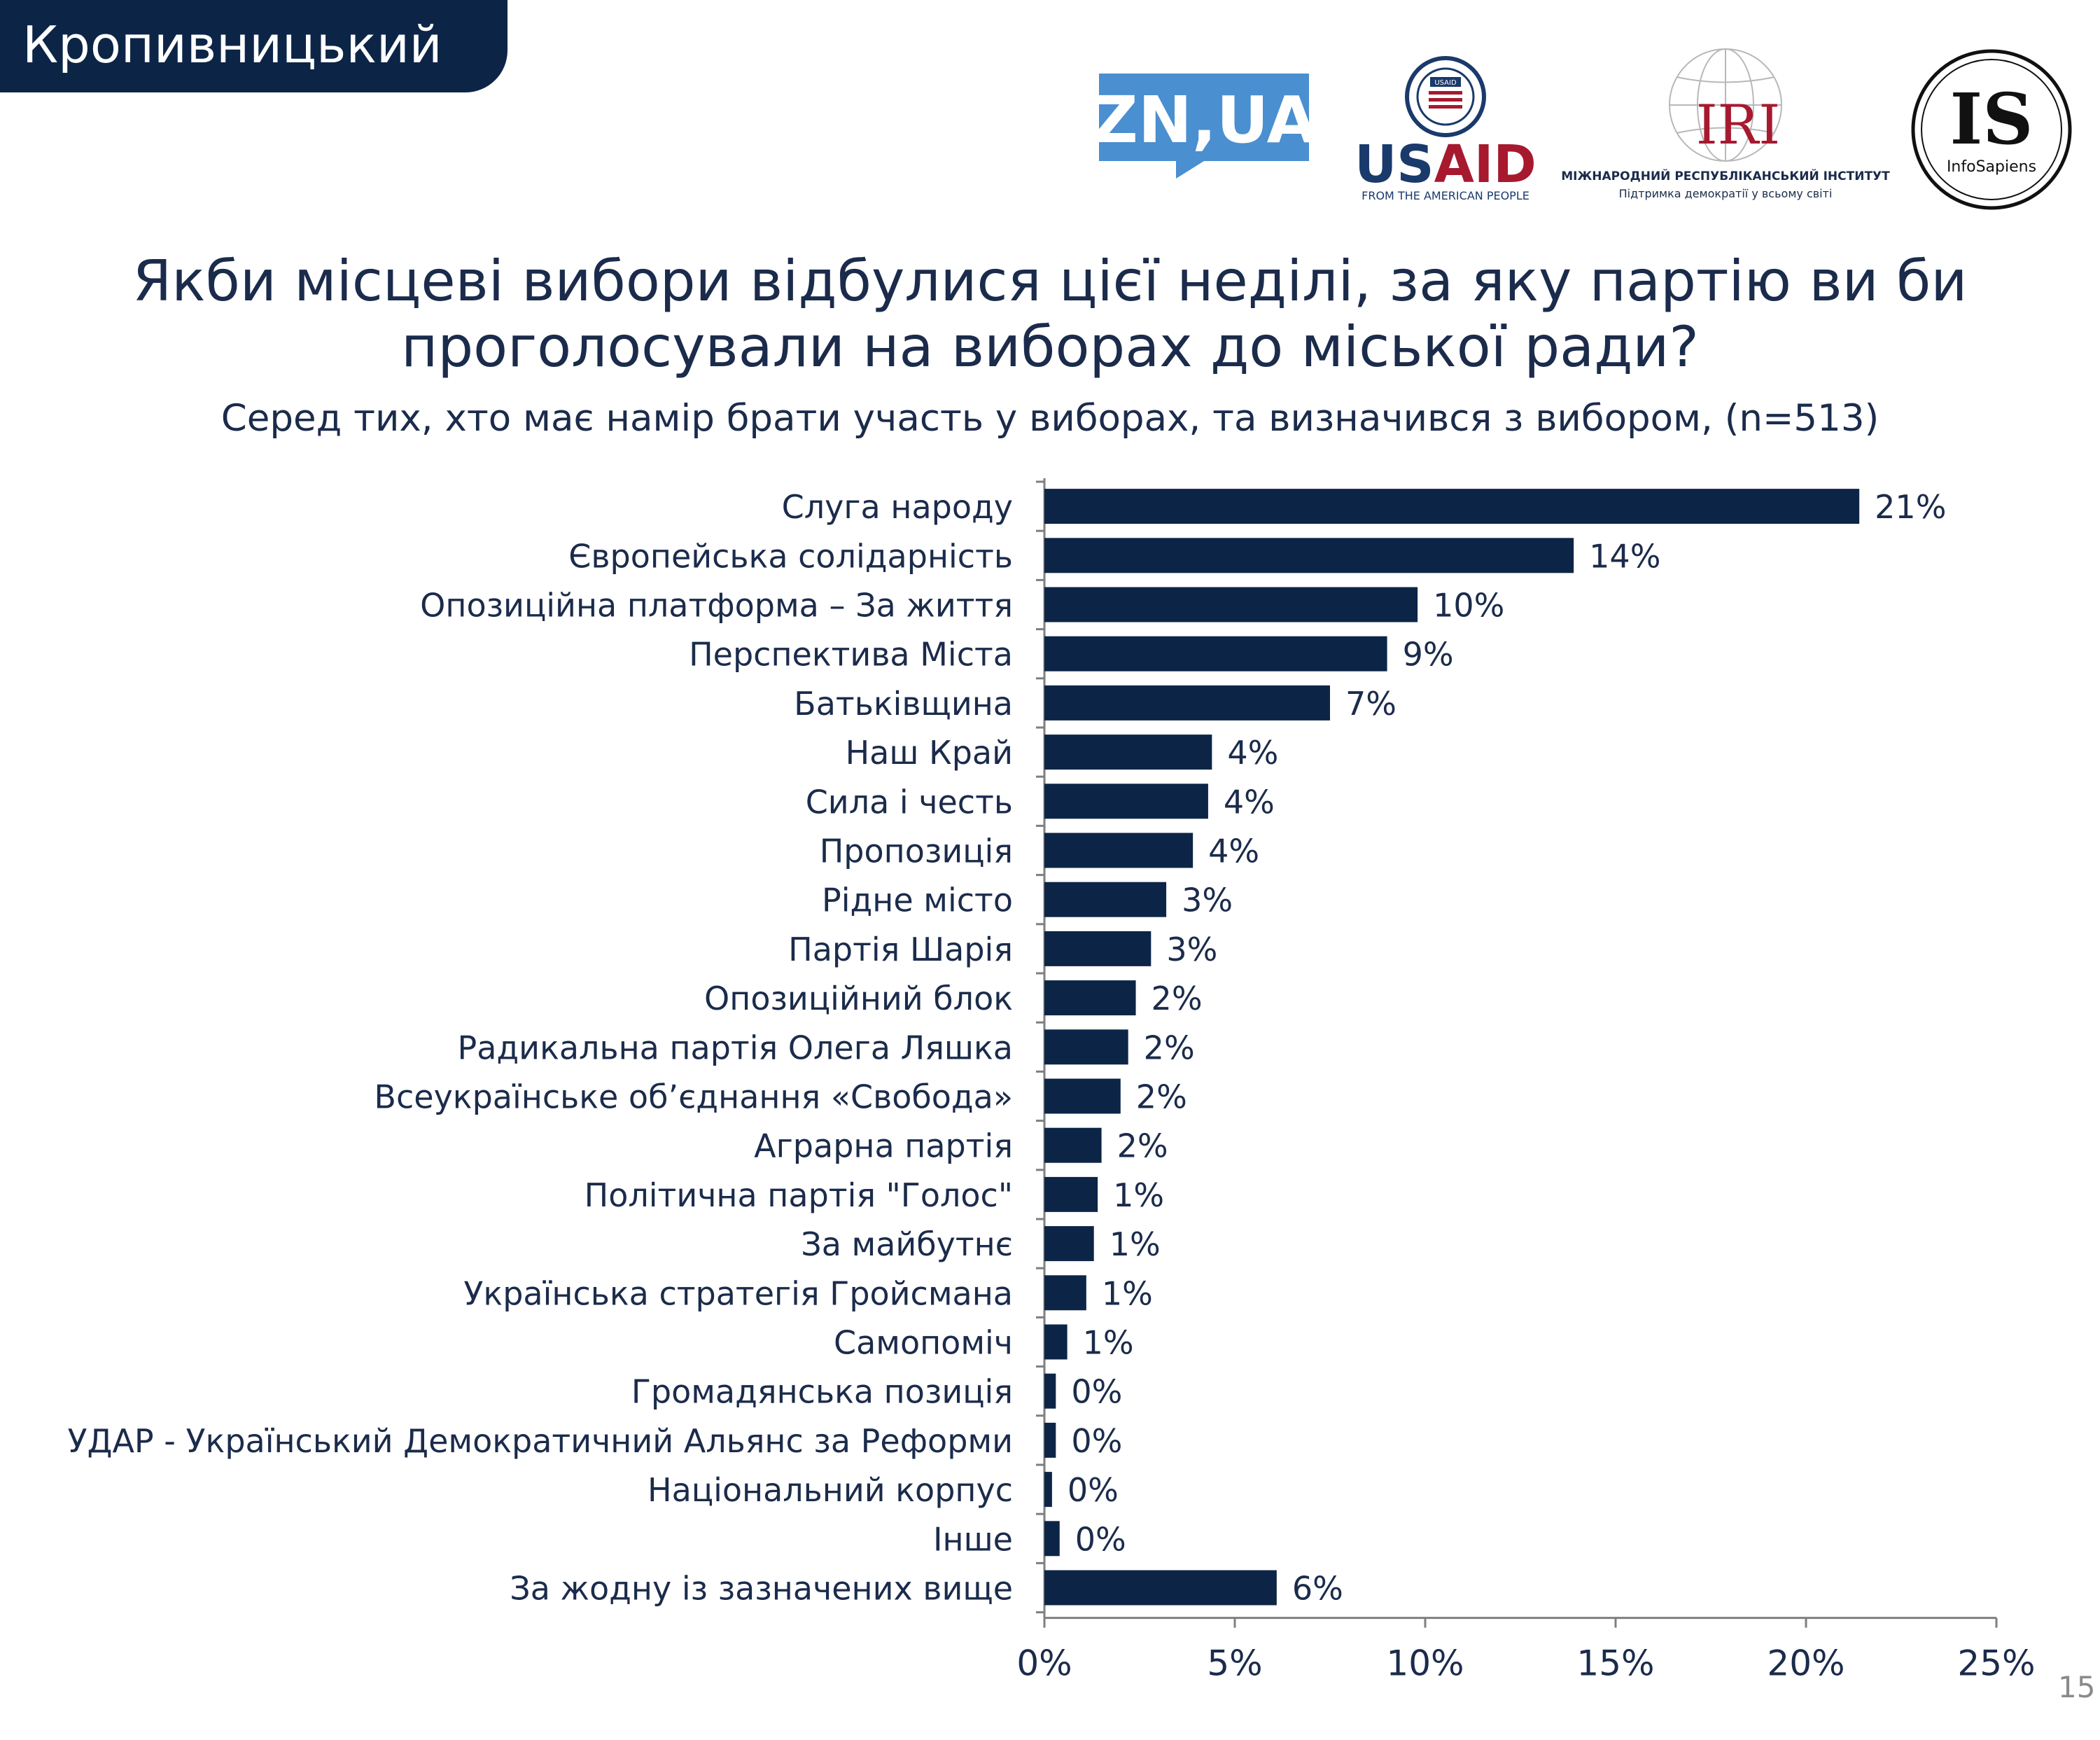 The height and width of the screenshot is (1740, 2100). Describe the element at coordinates (1991, 167) in the screenshot. I see `svg-text: InfoSapiens` at that location.